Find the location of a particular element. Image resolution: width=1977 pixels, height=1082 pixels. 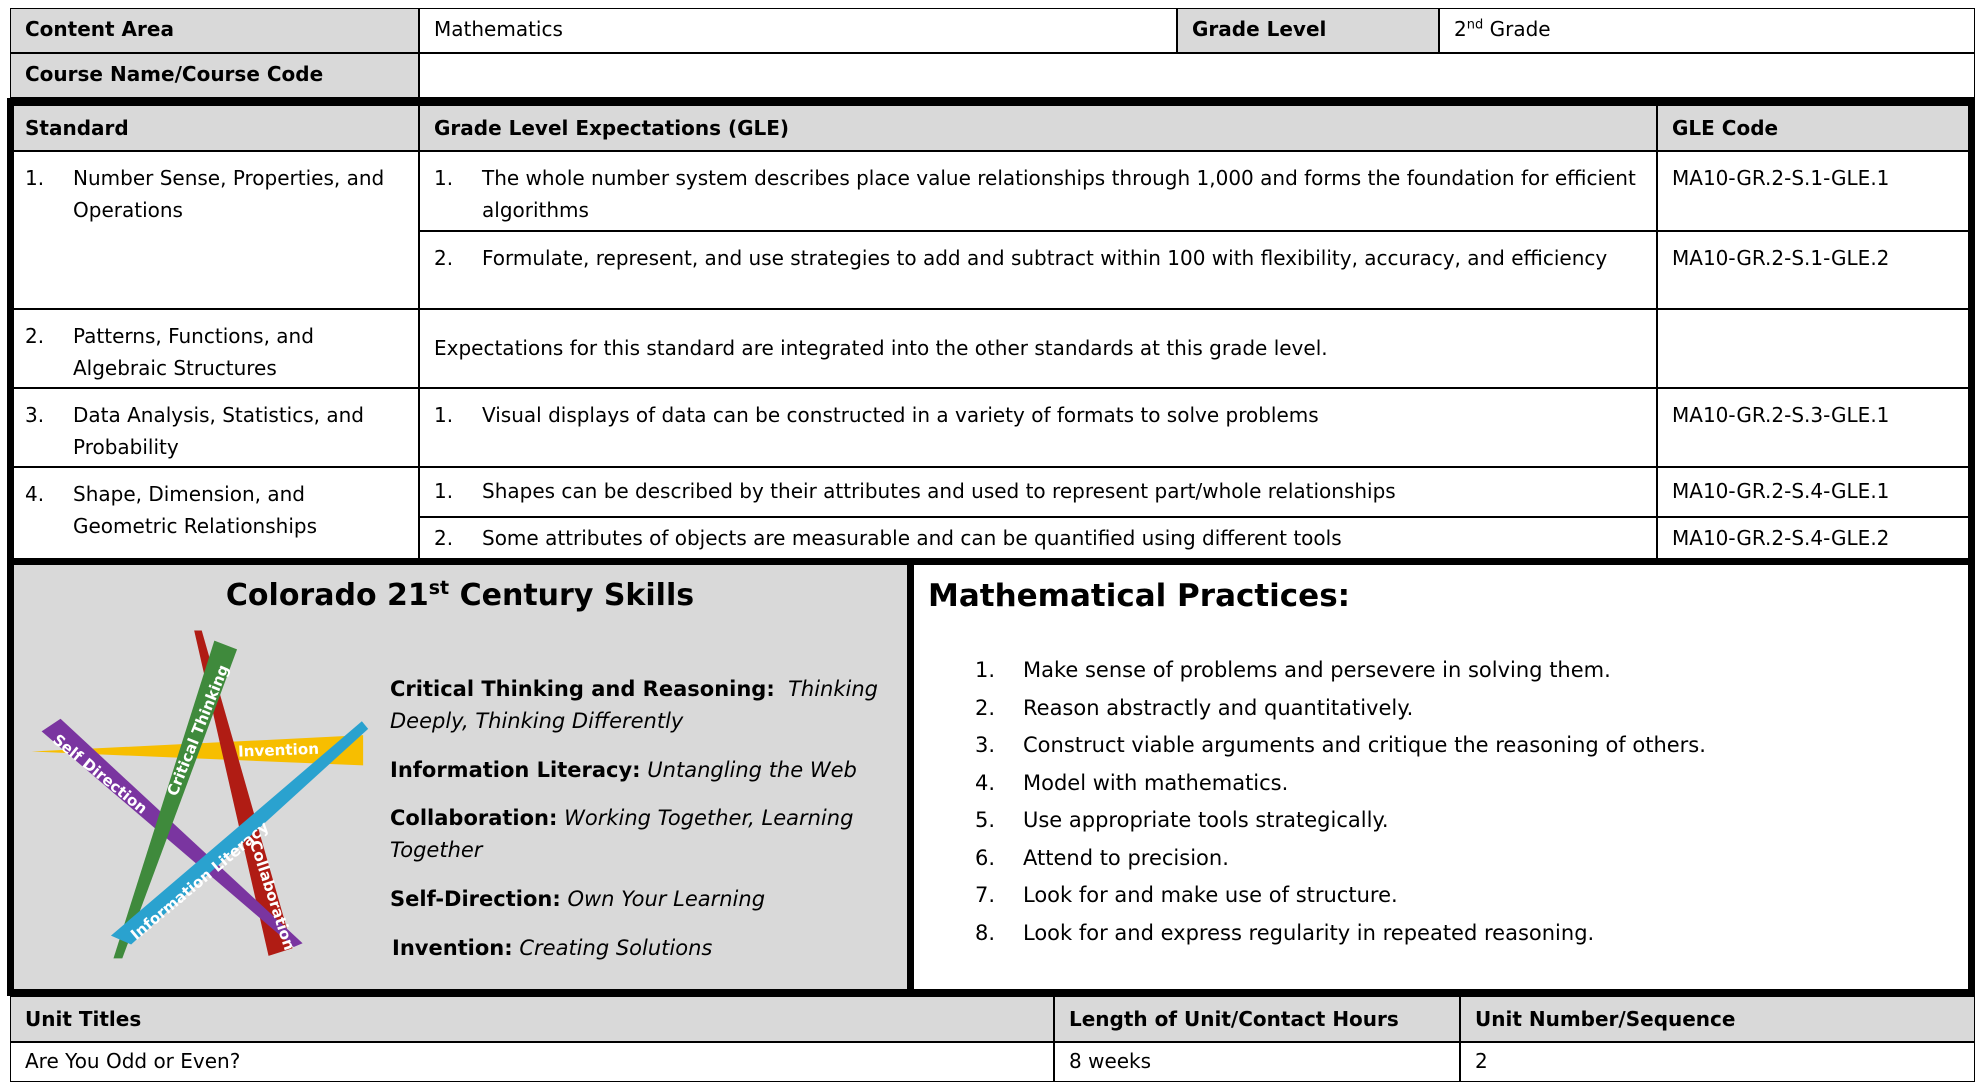

course-label: Course Name/Course Code is located at coordinates (214, 75).